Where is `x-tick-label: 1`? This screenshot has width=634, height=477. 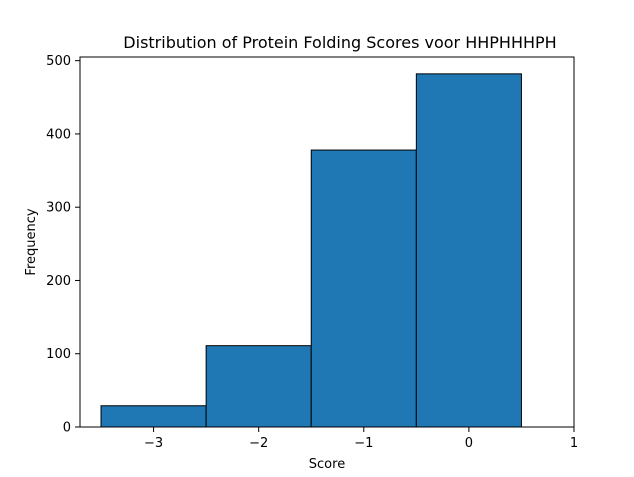
x-tick-label: 1 is located at coordinates (574, 443).